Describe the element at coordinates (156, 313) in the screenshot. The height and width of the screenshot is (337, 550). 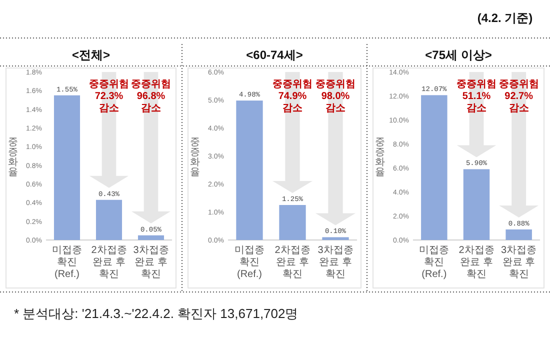
I see `text: * 분석대상: '21.4.3.~'22.4.2. 확진자 13,671,702명` at that location.